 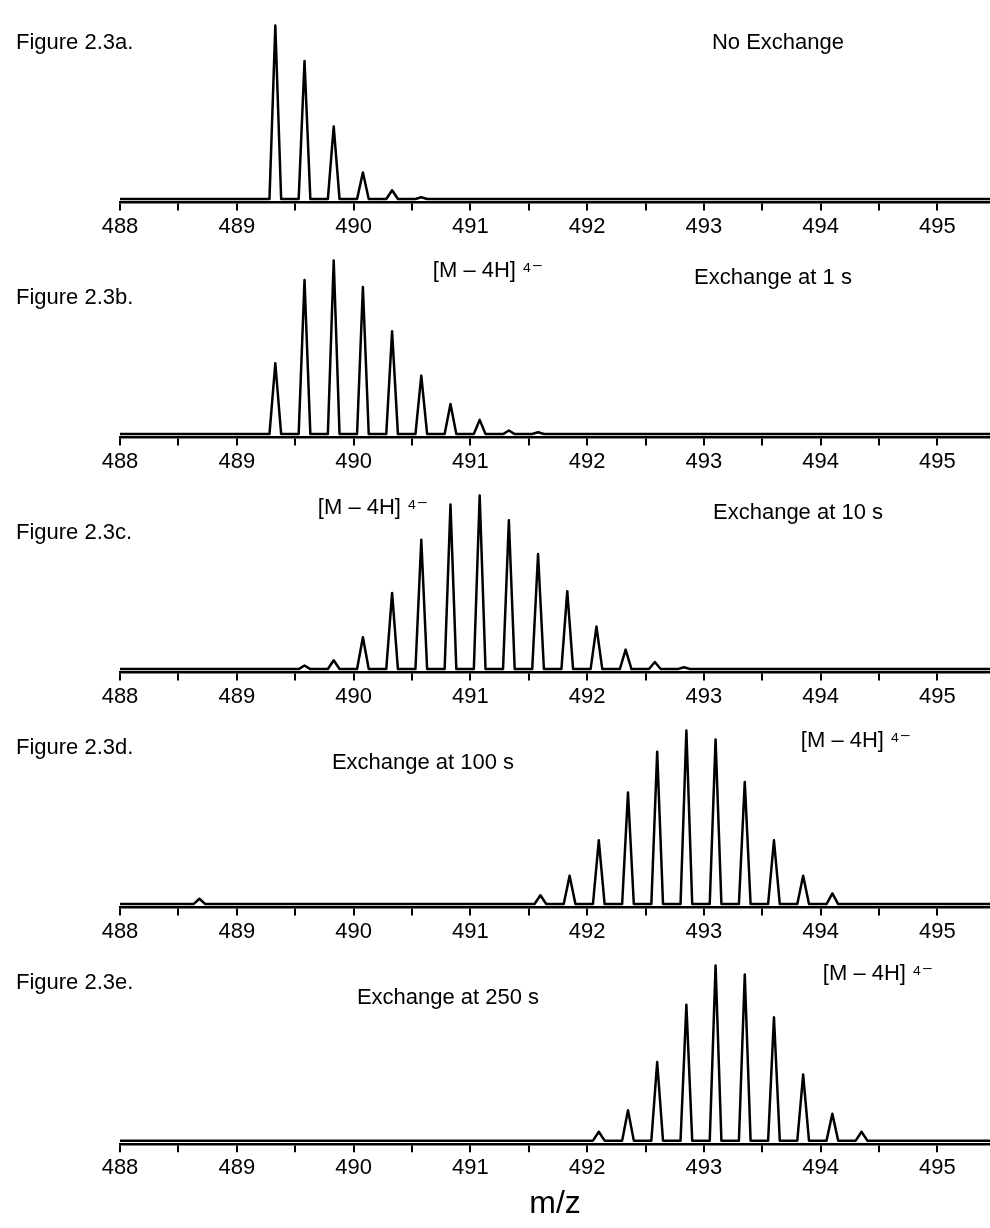 What do you see at coordinates (423, 762) in the screenshot?
I see `text: Exchange at 100 s` at bounding box center [423, 762].